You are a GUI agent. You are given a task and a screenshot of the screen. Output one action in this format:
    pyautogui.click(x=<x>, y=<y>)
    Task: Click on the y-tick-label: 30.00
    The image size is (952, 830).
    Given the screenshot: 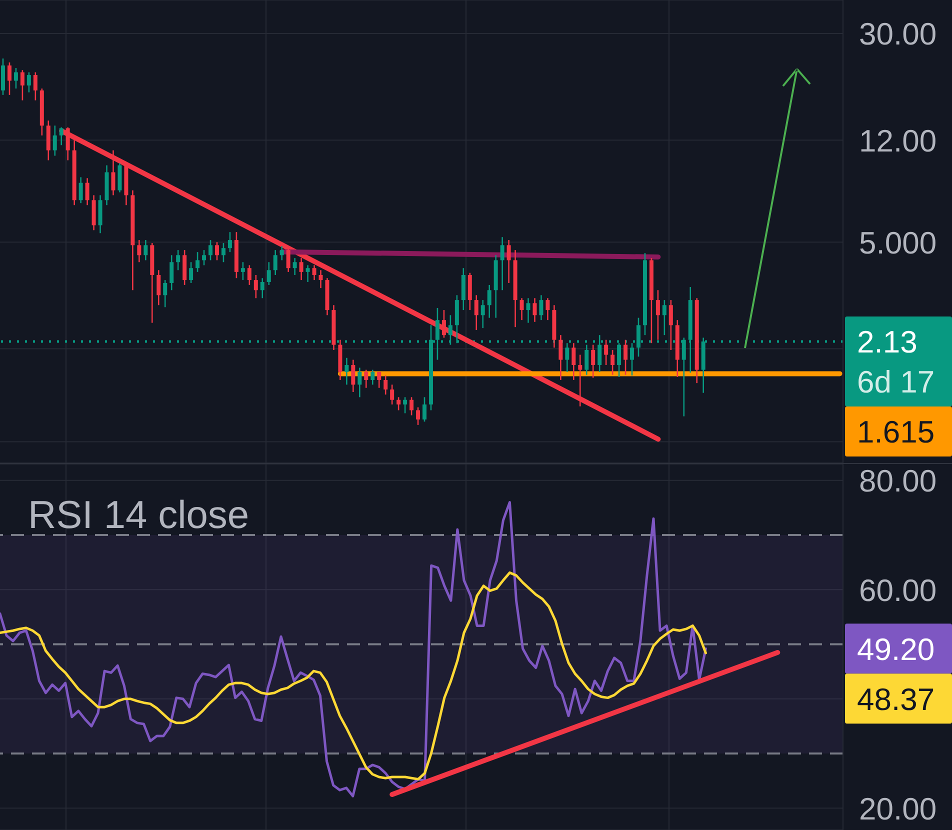 What is the action you would take?
    pyautogui.click(x=898, y=34)
    